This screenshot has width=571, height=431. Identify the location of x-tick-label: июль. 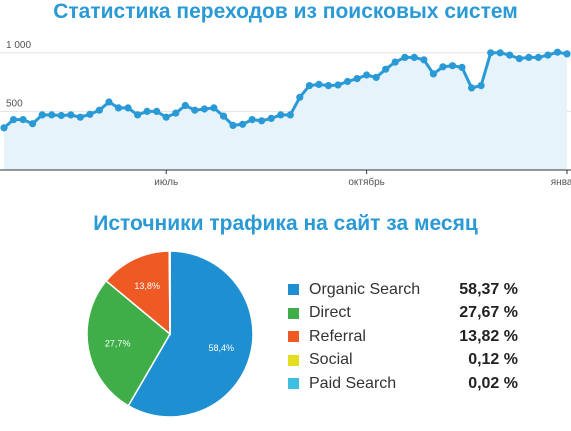
(166, 182).